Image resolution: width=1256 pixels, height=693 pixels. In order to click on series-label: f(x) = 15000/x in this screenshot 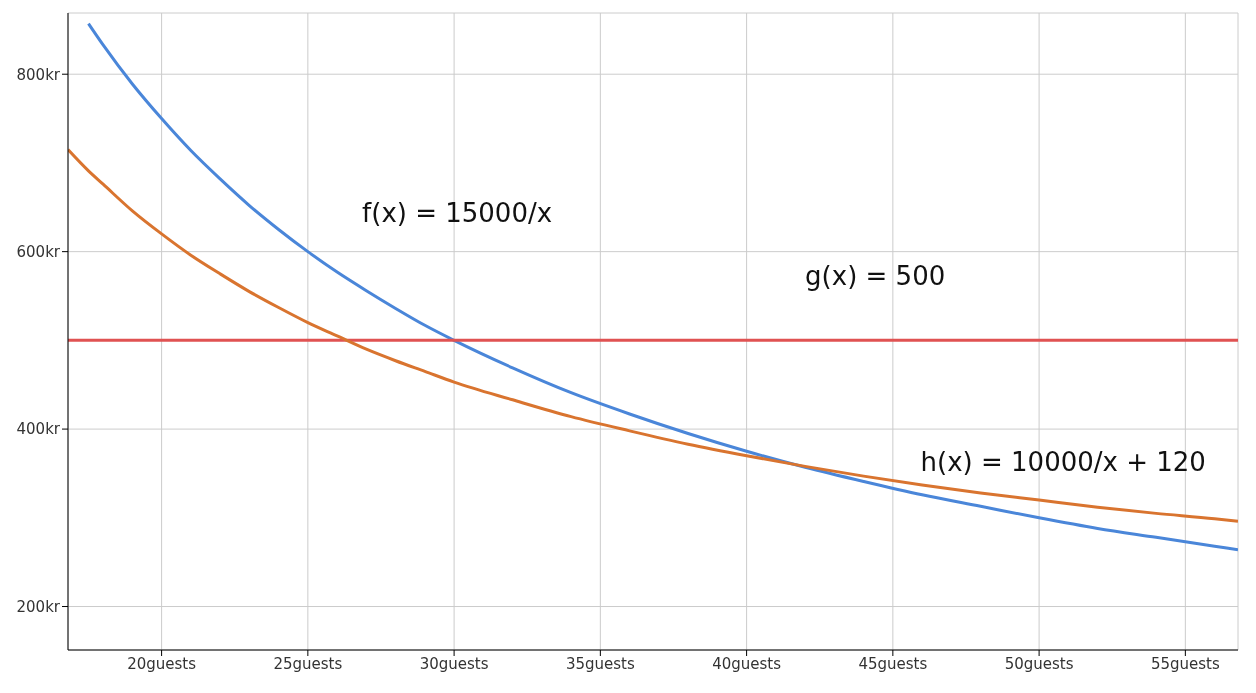, I will do `click(457, 213)`.